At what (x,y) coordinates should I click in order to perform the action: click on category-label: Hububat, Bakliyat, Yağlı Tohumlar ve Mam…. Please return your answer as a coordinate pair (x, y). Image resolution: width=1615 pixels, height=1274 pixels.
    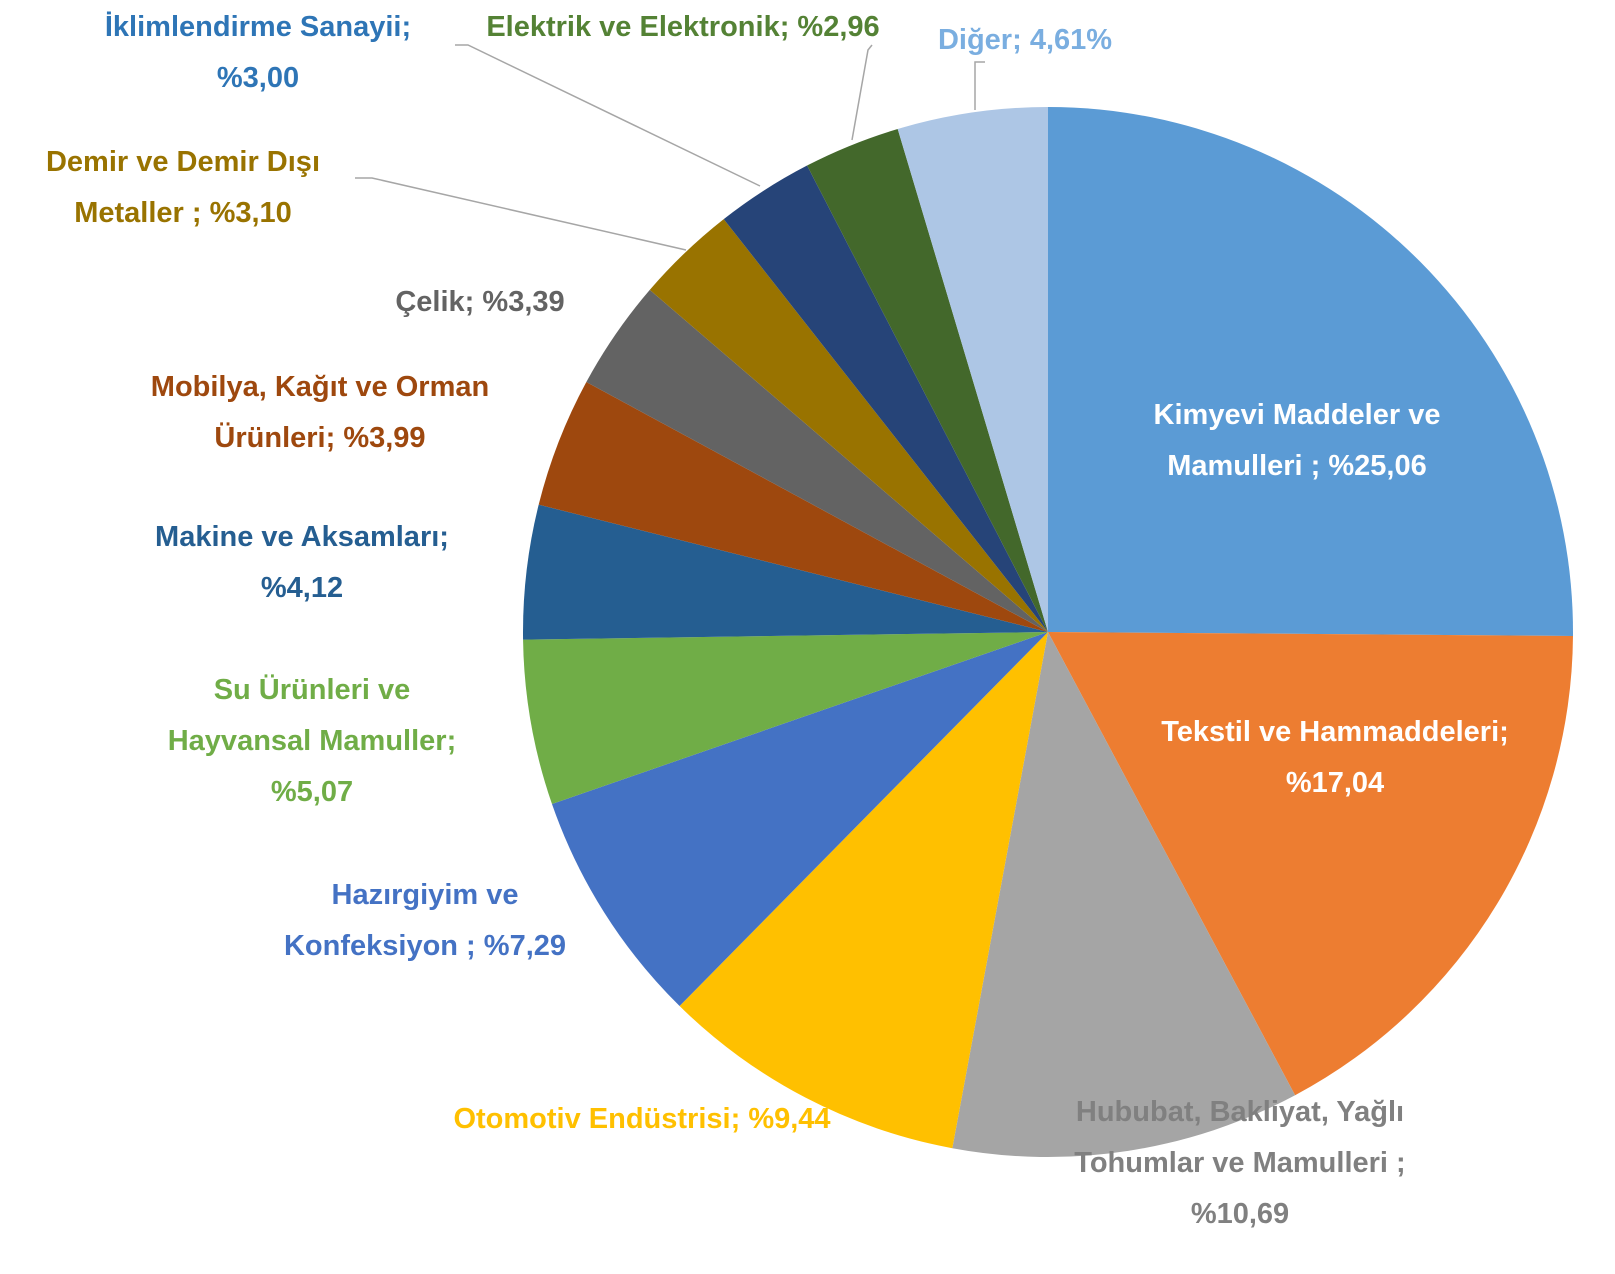
    Looking at the image, I should click on (1240, 1137).